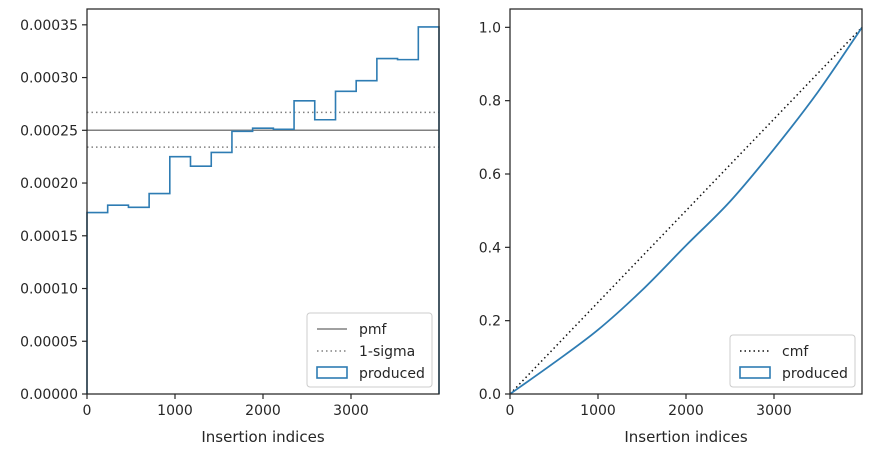  Describe the element at coordinates (490, 102) in the screenshot. I see `y-tick-label: 0.8` at that location.